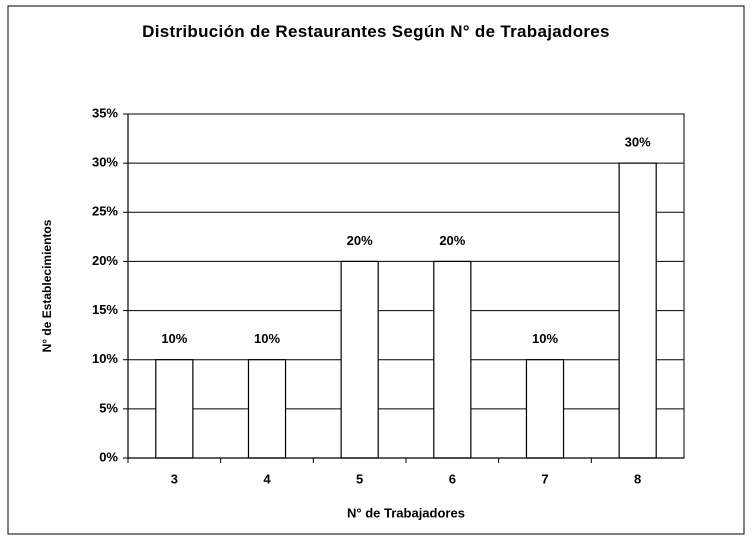  What do you see at coordinates (105, 309) in the screenshot?
I see `y-tick-label: 15%` at bounding box center [105, 309].